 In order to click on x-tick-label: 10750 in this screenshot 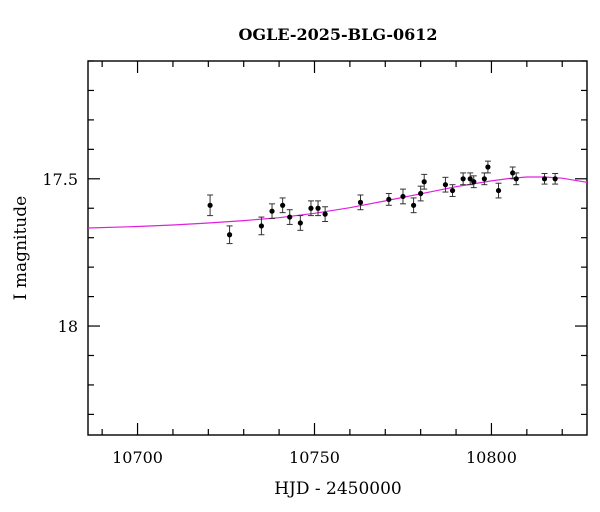, I will do `click(314, 457)`.